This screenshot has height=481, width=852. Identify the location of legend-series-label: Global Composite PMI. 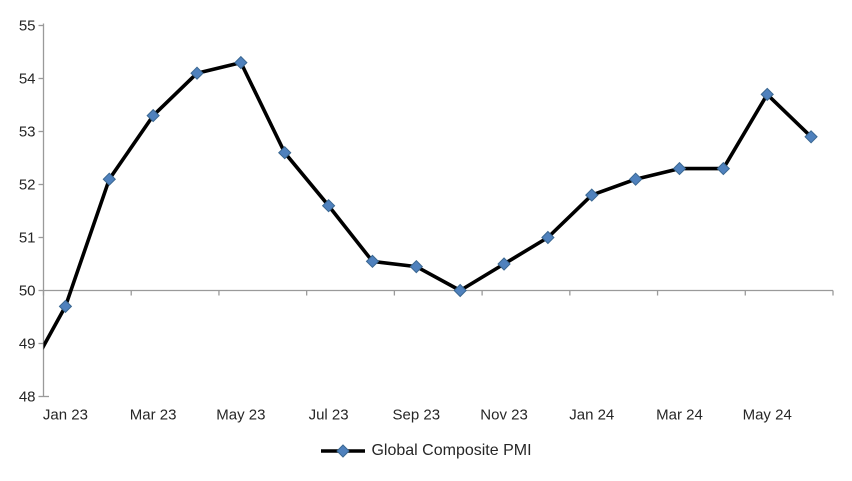
(451, 450).